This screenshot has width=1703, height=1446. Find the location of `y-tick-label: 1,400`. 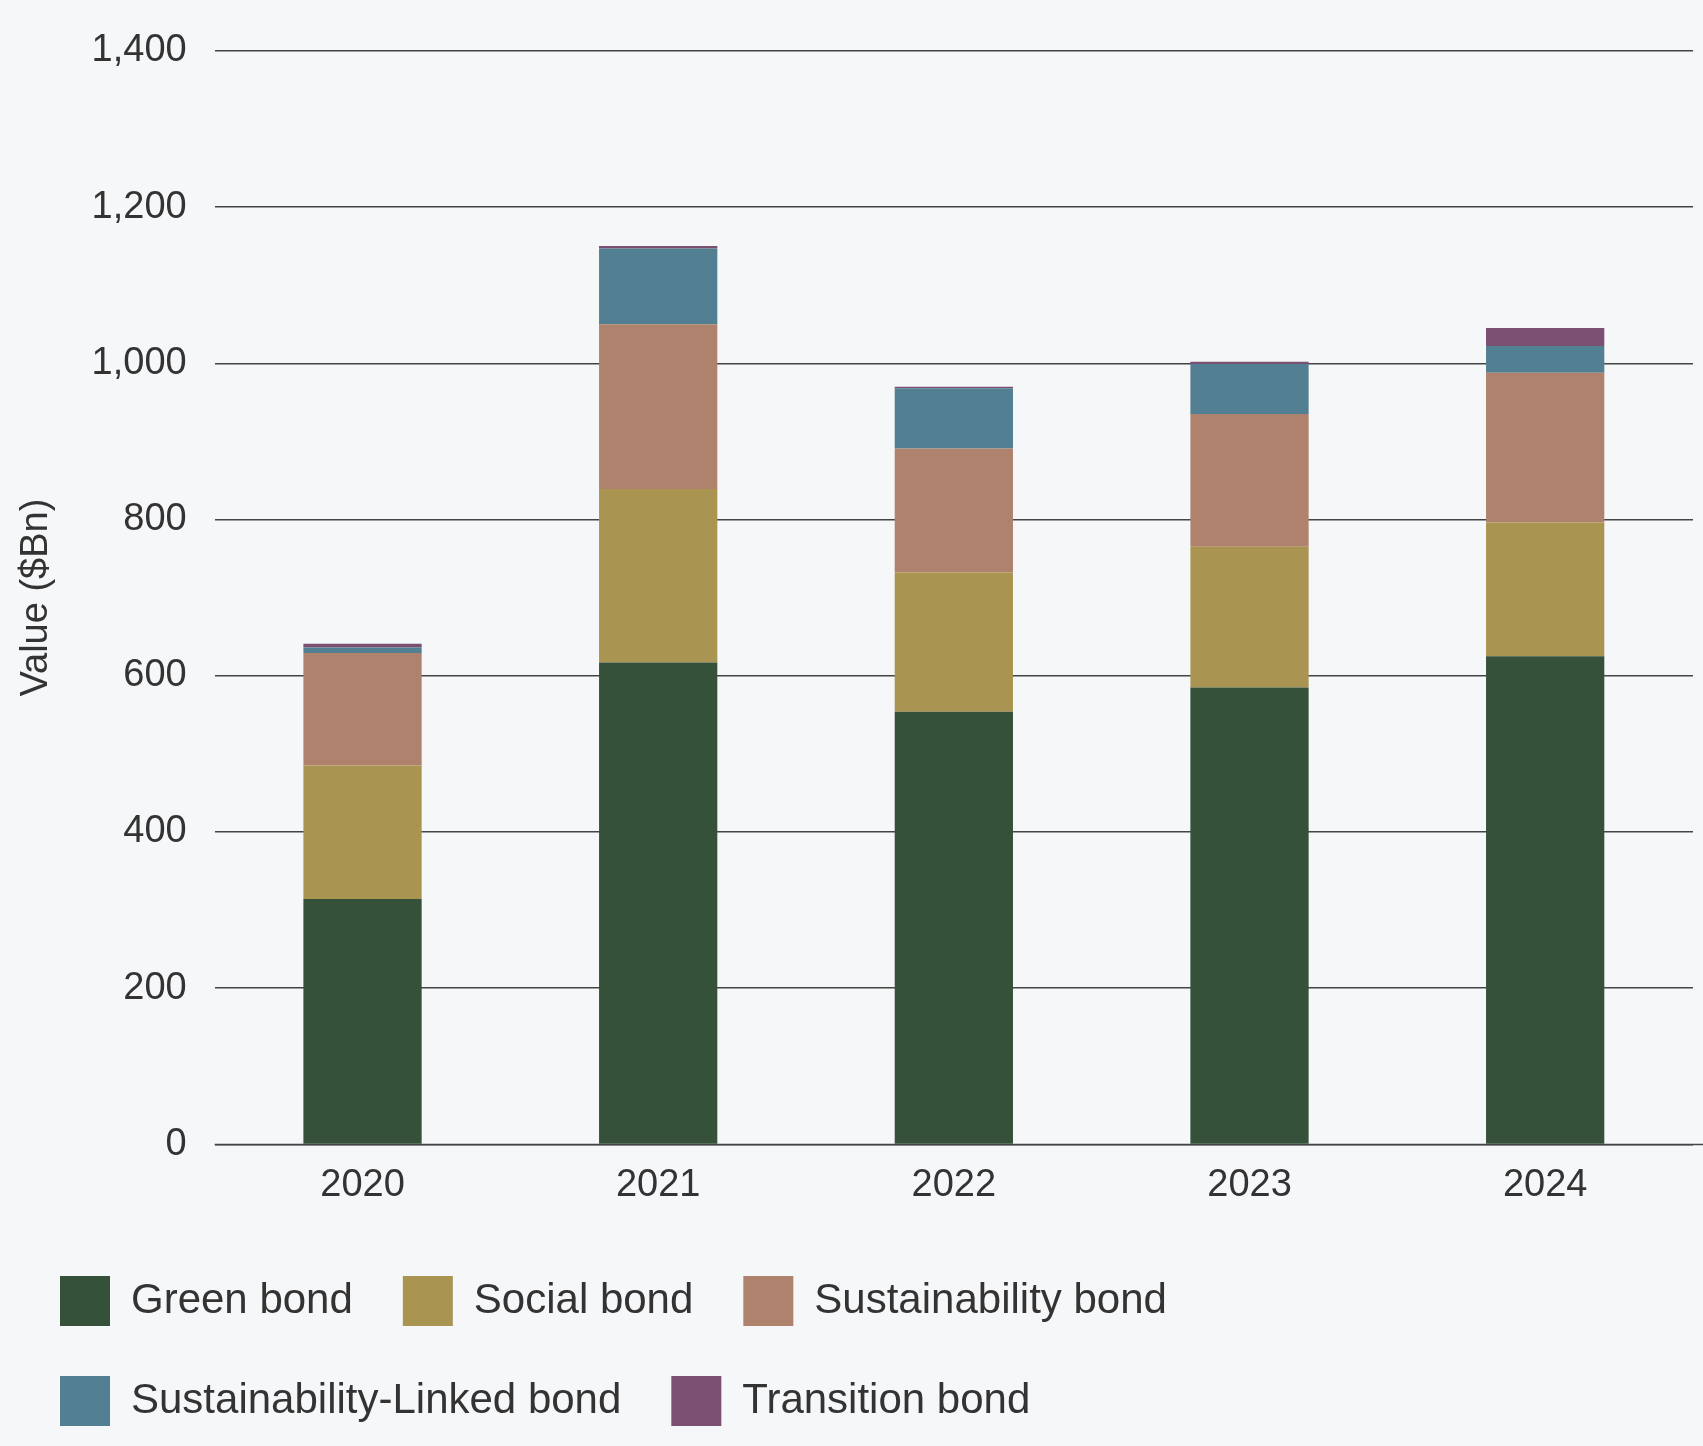

y-tick-label: 1,400 is located at coordinates (139, 48).